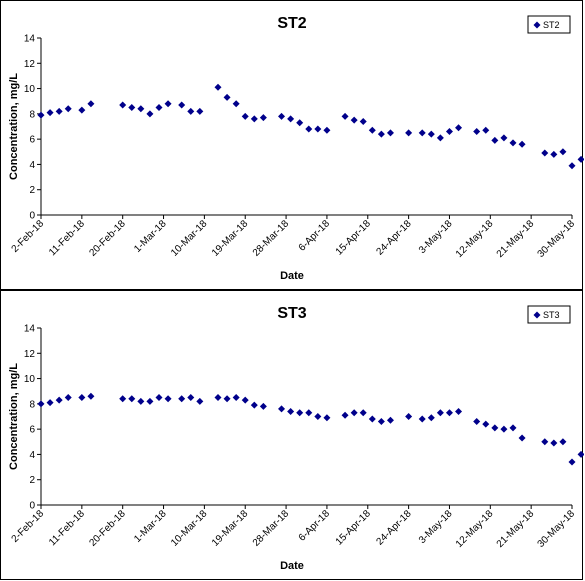 The image size is (585, 581). What do you see at coordinates (32, 190) in the screenshot?
I see `y-tick-label: 2` at bounding box center [32, 190].